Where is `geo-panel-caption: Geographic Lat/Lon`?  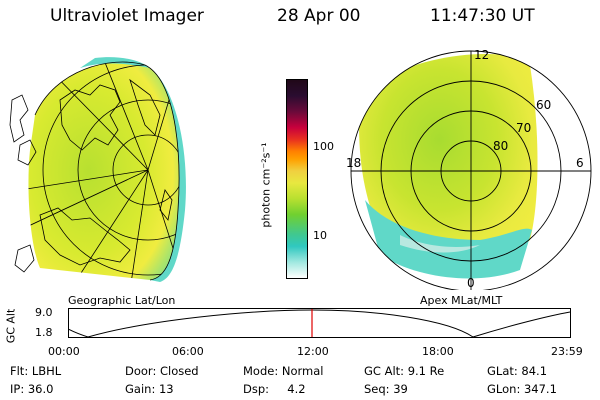 geo-panel-caption: Geographic Lat/Lon is located at coordinates (122, 300).